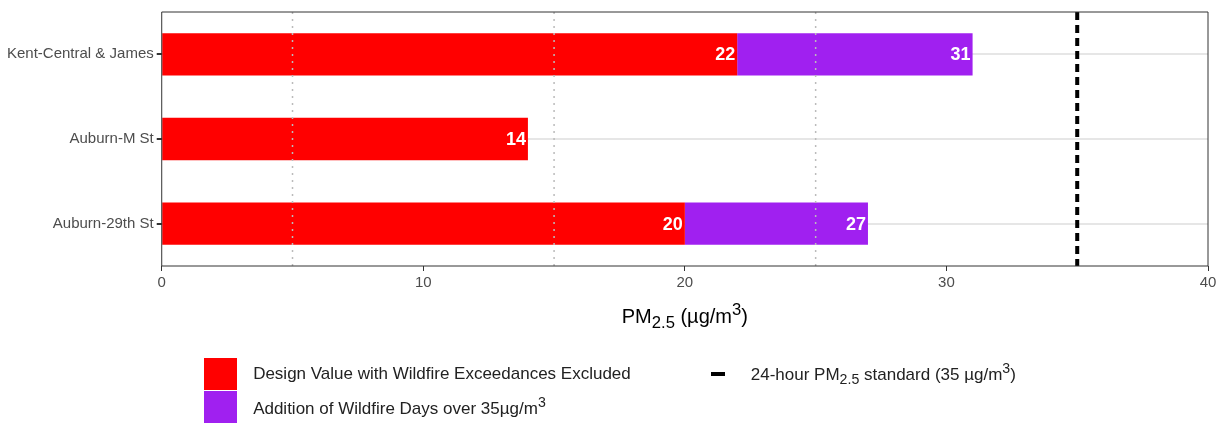 This screenshot has width=1220, height=440. What do you see at coordinates (80, 53) in the screenshot?
I see `y-tick-label: Kent-Central & James` at bounding box center [80, 53].